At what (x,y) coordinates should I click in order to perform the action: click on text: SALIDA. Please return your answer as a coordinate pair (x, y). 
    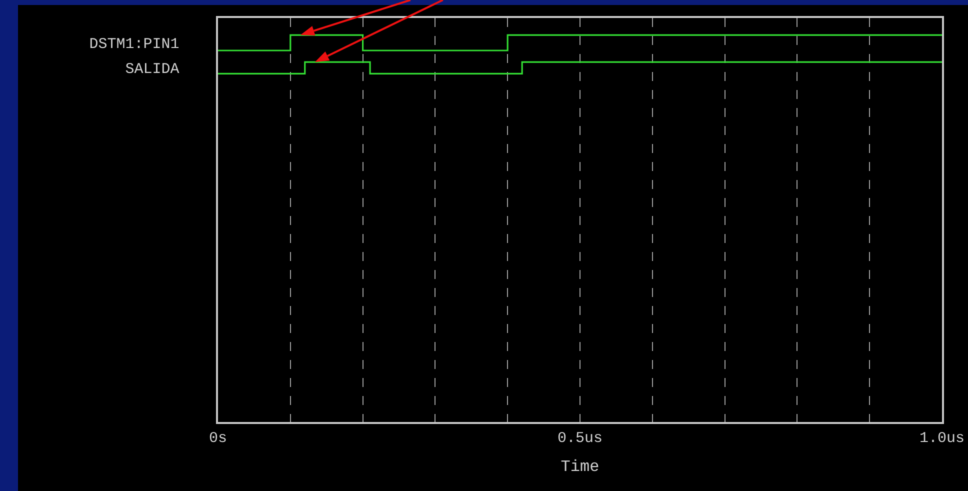
    Looking at the image, I should click on (152, 69).